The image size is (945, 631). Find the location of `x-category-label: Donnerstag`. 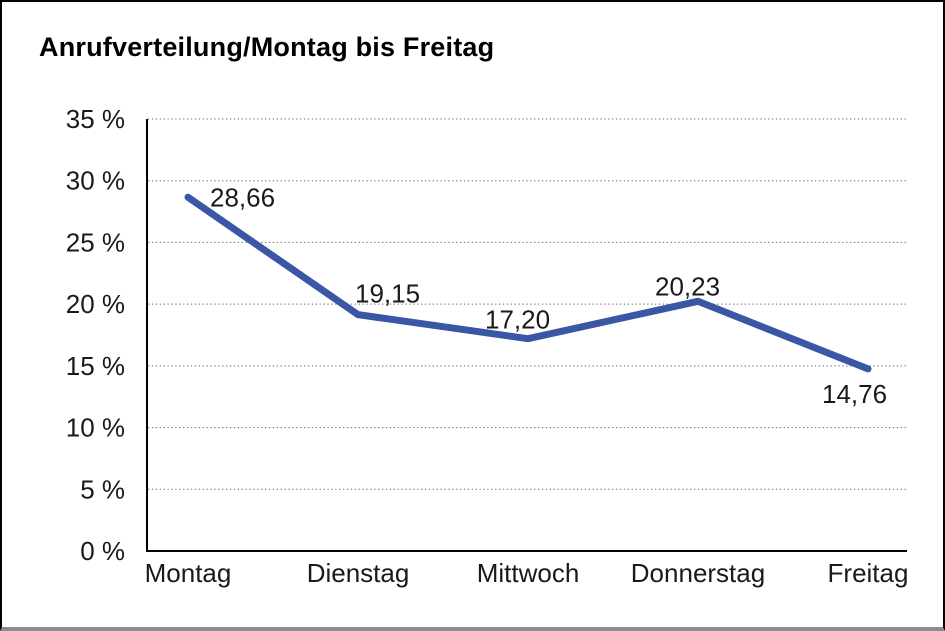

x-category-label: Donnerstag is located at coordinates (698, 573).